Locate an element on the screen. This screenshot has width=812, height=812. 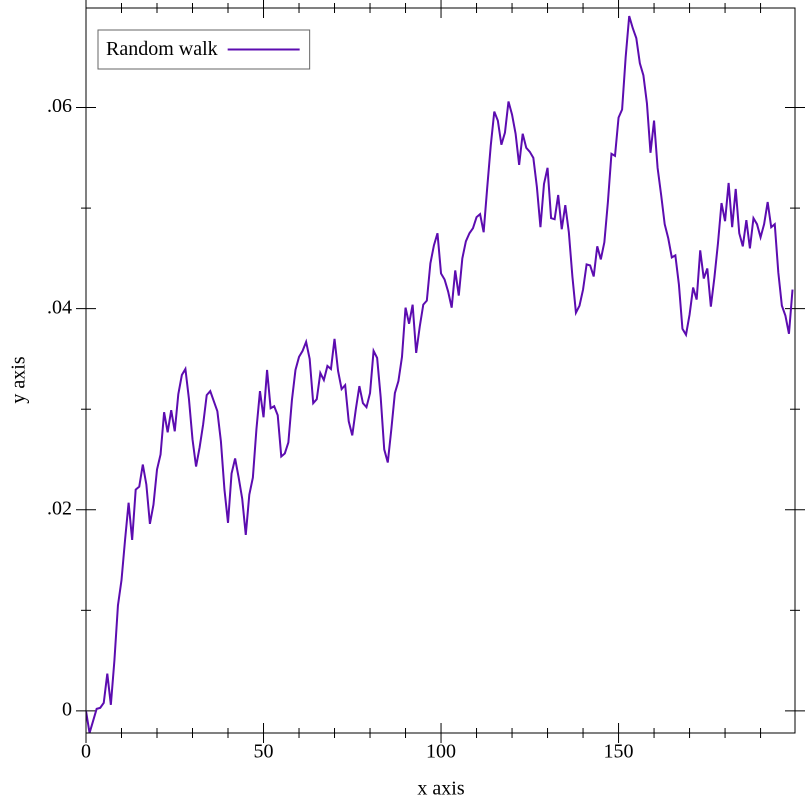
y-axis-label: y axis is located at coordinates (19, 379).